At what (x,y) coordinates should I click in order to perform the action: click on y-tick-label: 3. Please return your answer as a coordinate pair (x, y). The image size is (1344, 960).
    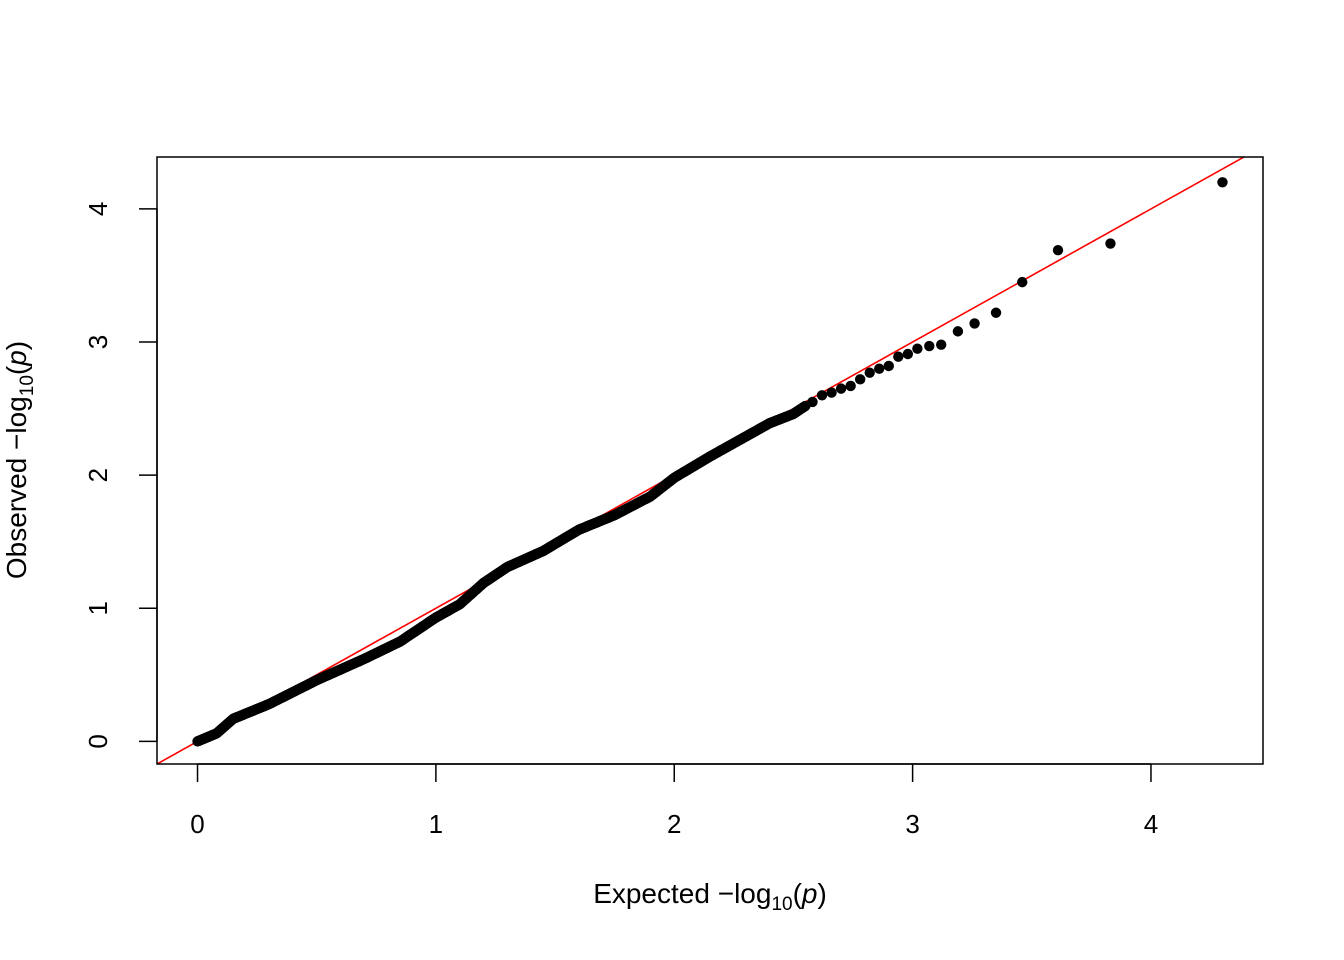
    Looking at the image, I should click on (98, 342).